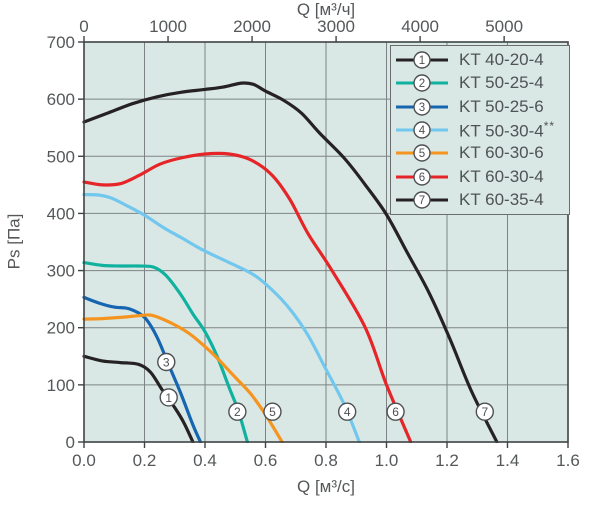  I want to click on y-tick-label-400: 400, so click(61, 213).